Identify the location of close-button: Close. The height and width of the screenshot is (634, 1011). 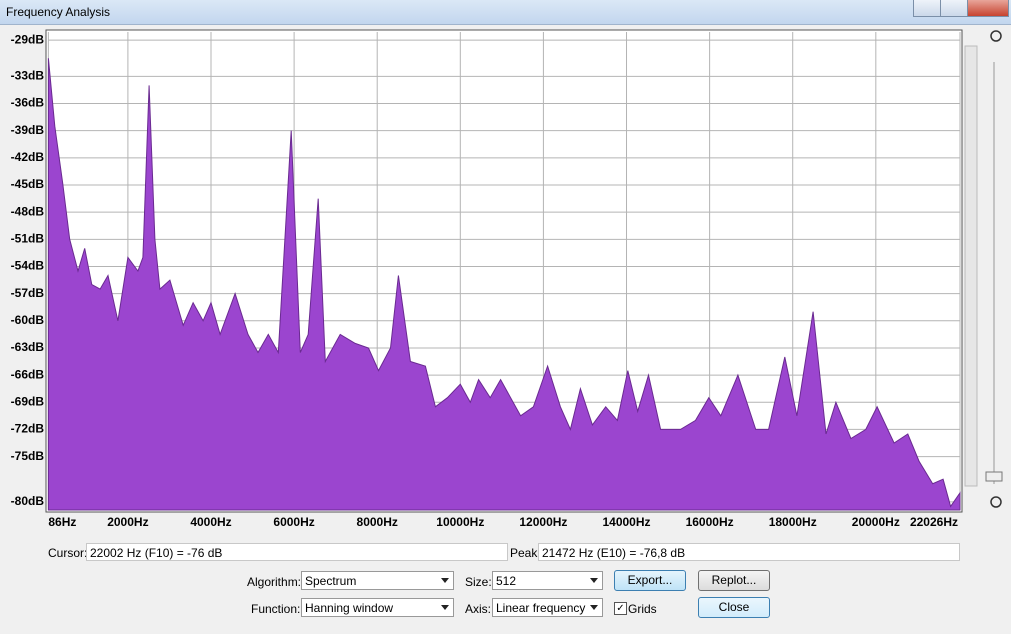
(734, 607).